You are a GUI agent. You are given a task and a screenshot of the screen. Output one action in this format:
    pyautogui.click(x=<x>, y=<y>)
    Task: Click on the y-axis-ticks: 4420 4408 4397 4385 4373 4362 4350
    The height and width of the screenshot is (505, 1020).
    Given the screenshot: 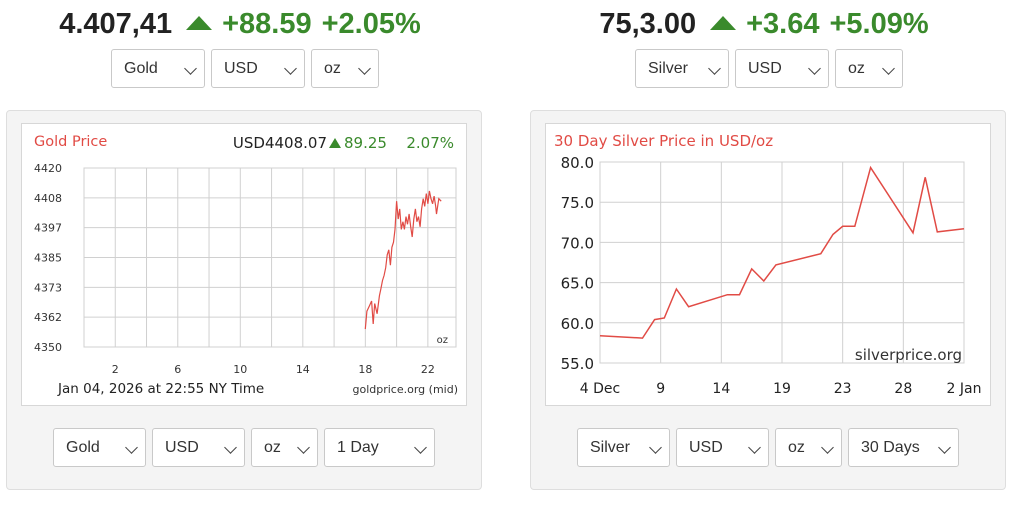 What is the action you would take?
    pyautogui.click(x=48, y=258)
    